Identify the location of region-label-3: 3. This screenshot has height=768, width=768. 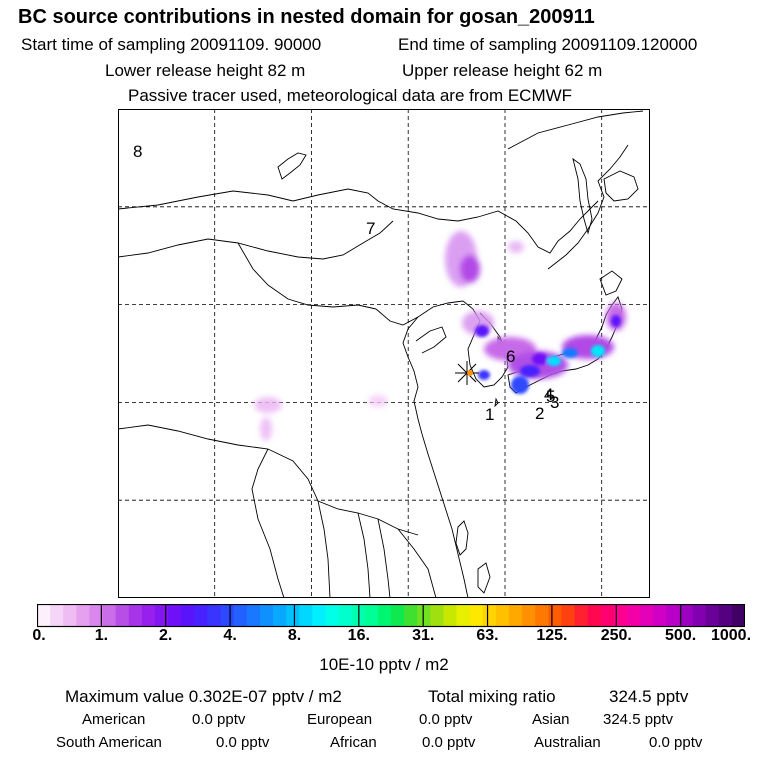
(554, 402).